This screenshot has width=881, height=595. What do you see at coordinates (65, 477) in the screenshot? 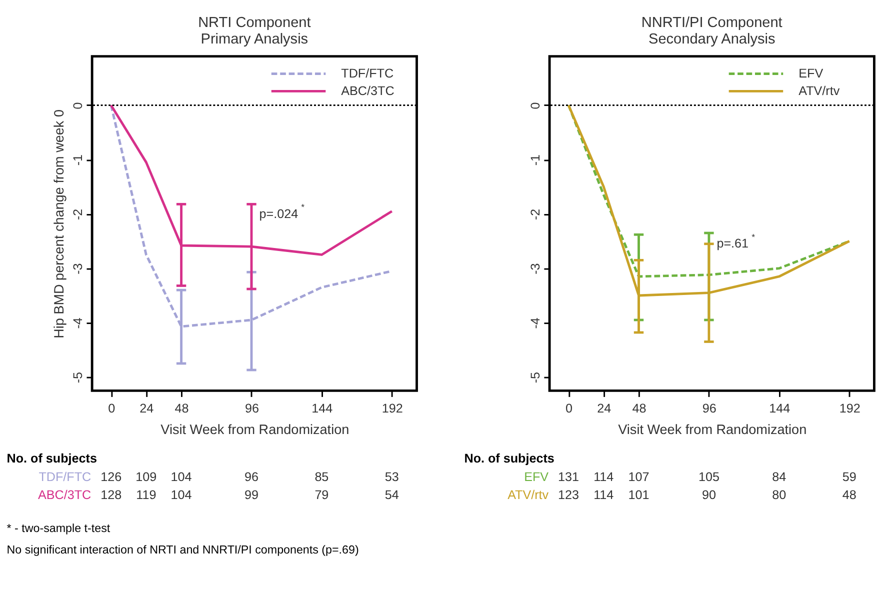
I see `text: TDF/FTC` at bounding box center [65, 477].